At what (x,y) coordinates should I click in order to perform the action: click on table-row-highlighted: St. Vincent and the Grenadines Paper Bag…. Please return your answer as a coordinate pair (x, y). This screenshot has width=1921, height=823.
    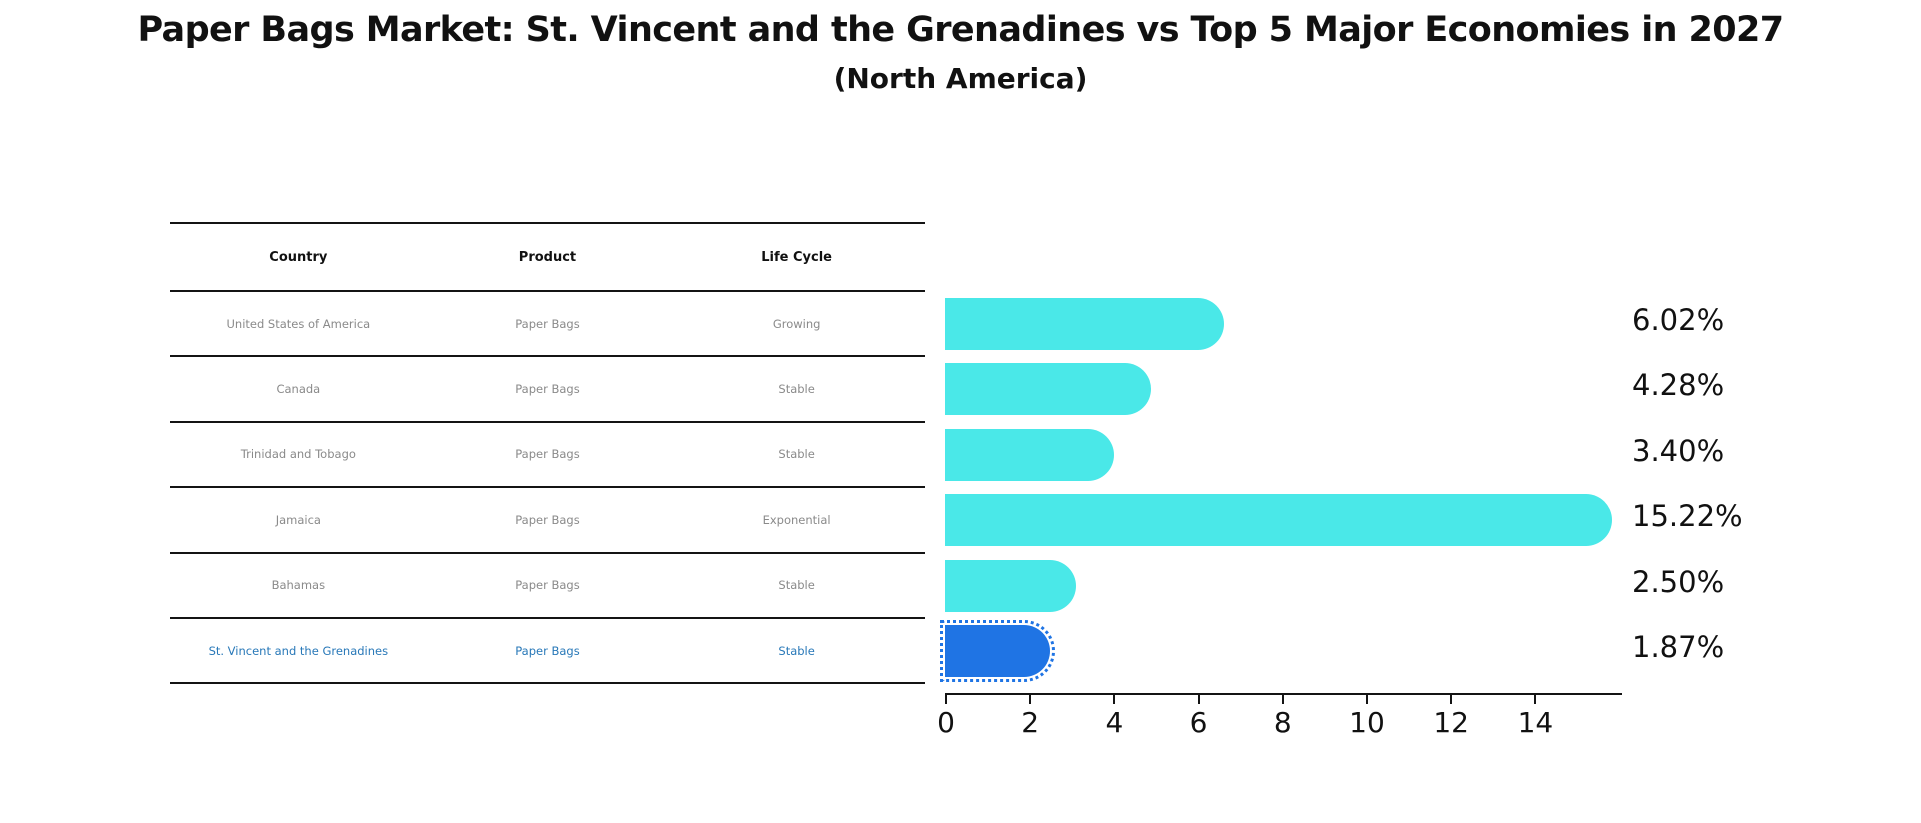
    Looking at the image, I should click on (547, 652).